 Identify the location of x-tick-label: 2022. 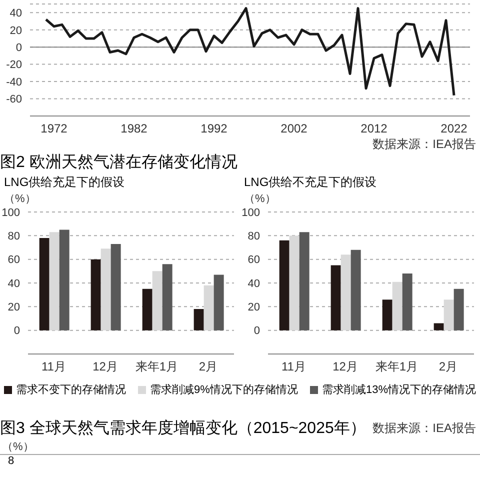
(454, 129).